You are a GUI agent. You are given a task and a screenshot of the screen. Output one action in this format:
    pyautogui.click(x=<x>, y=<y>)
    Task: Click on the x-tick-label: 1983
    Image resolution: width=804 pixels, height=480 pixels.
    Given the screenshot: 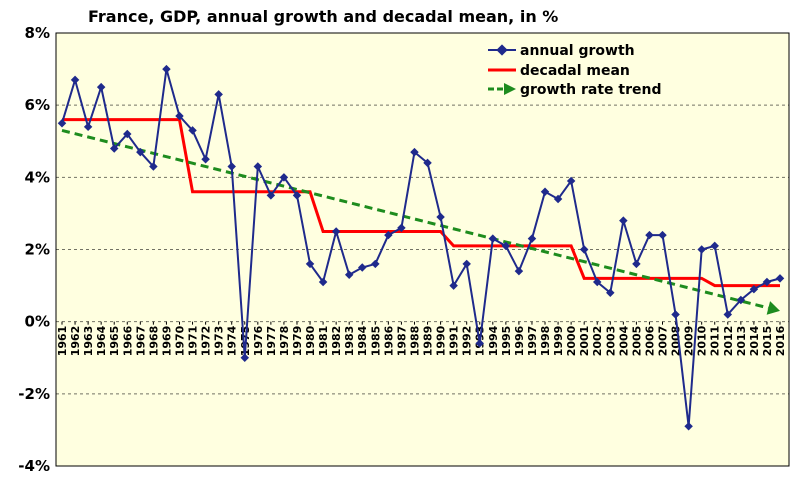 What is the action you would take?
    pyautogui.click(x=349, y=341)
    